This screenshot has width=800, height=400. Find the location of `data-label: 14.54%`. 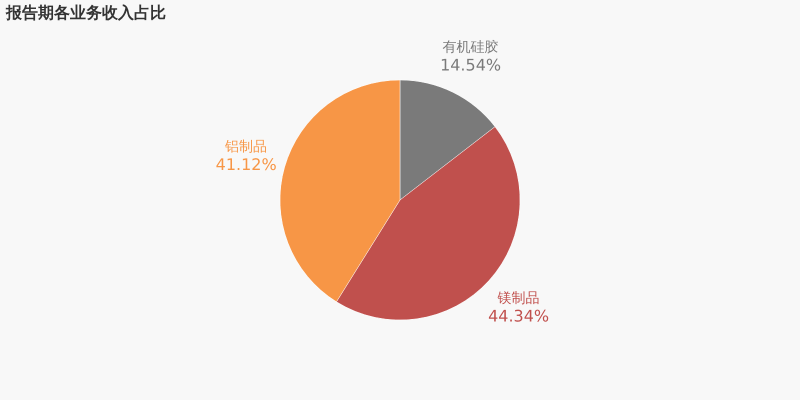

data-label: 14.54% is located at coordinates (471, 64).